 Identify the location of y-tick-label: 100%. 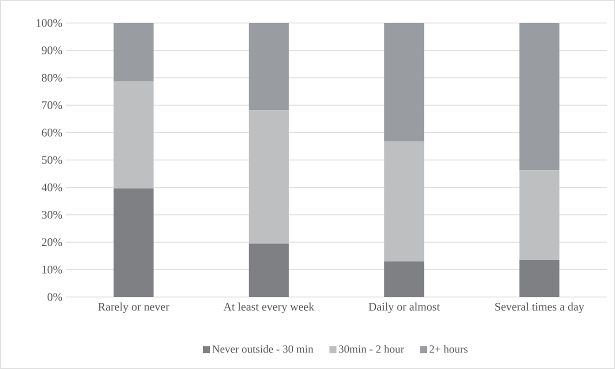
(49, 23).